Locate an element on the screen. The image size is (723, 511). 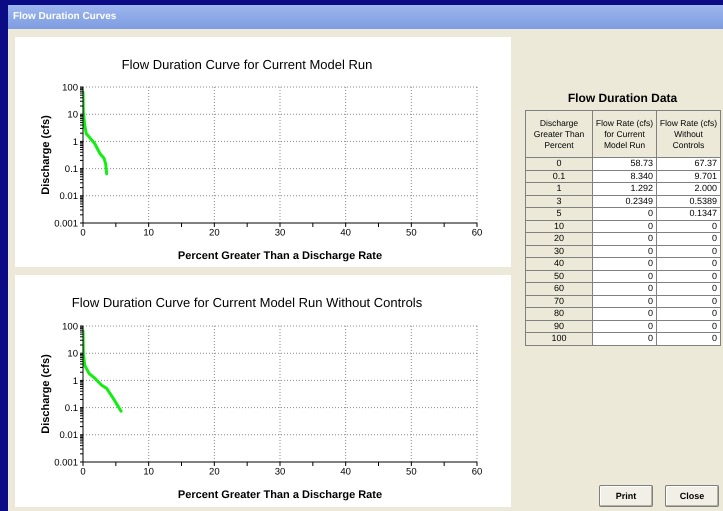
text: Print is located at coordinates (626, 496).